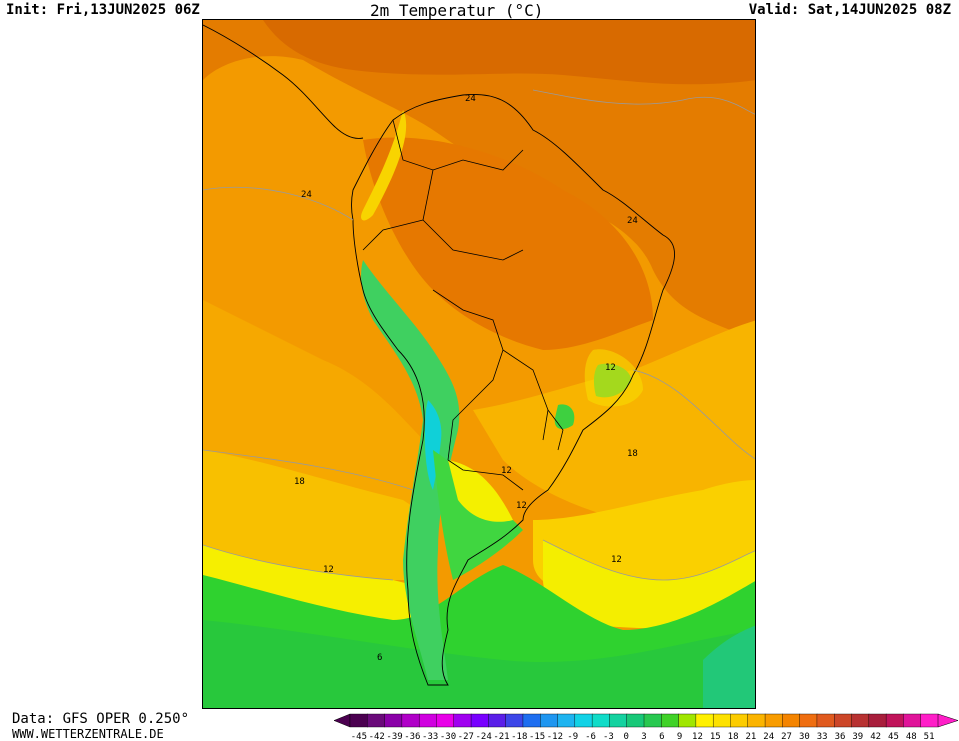 Image resolution: width=959 pixels, height=741 pixels. What do you see at coordinates (572, 736) in the screenshot?
I see `legend-tick-label: -9` at bounding box center [572, 736].